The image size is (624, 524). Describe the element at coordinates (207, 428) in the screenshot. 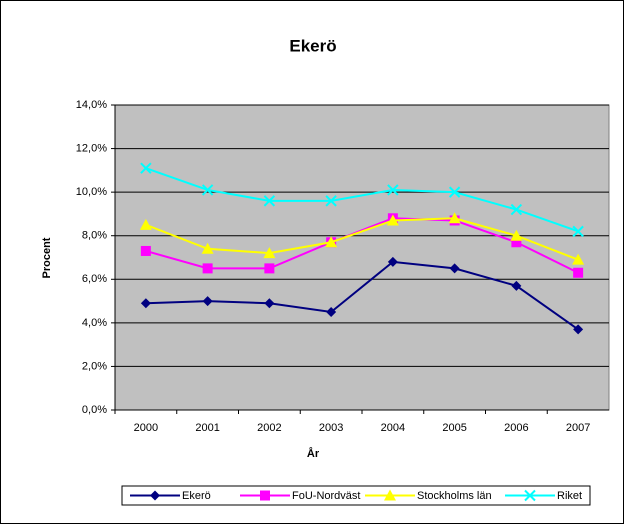

I see `x-tick-label: 2001` at that location.